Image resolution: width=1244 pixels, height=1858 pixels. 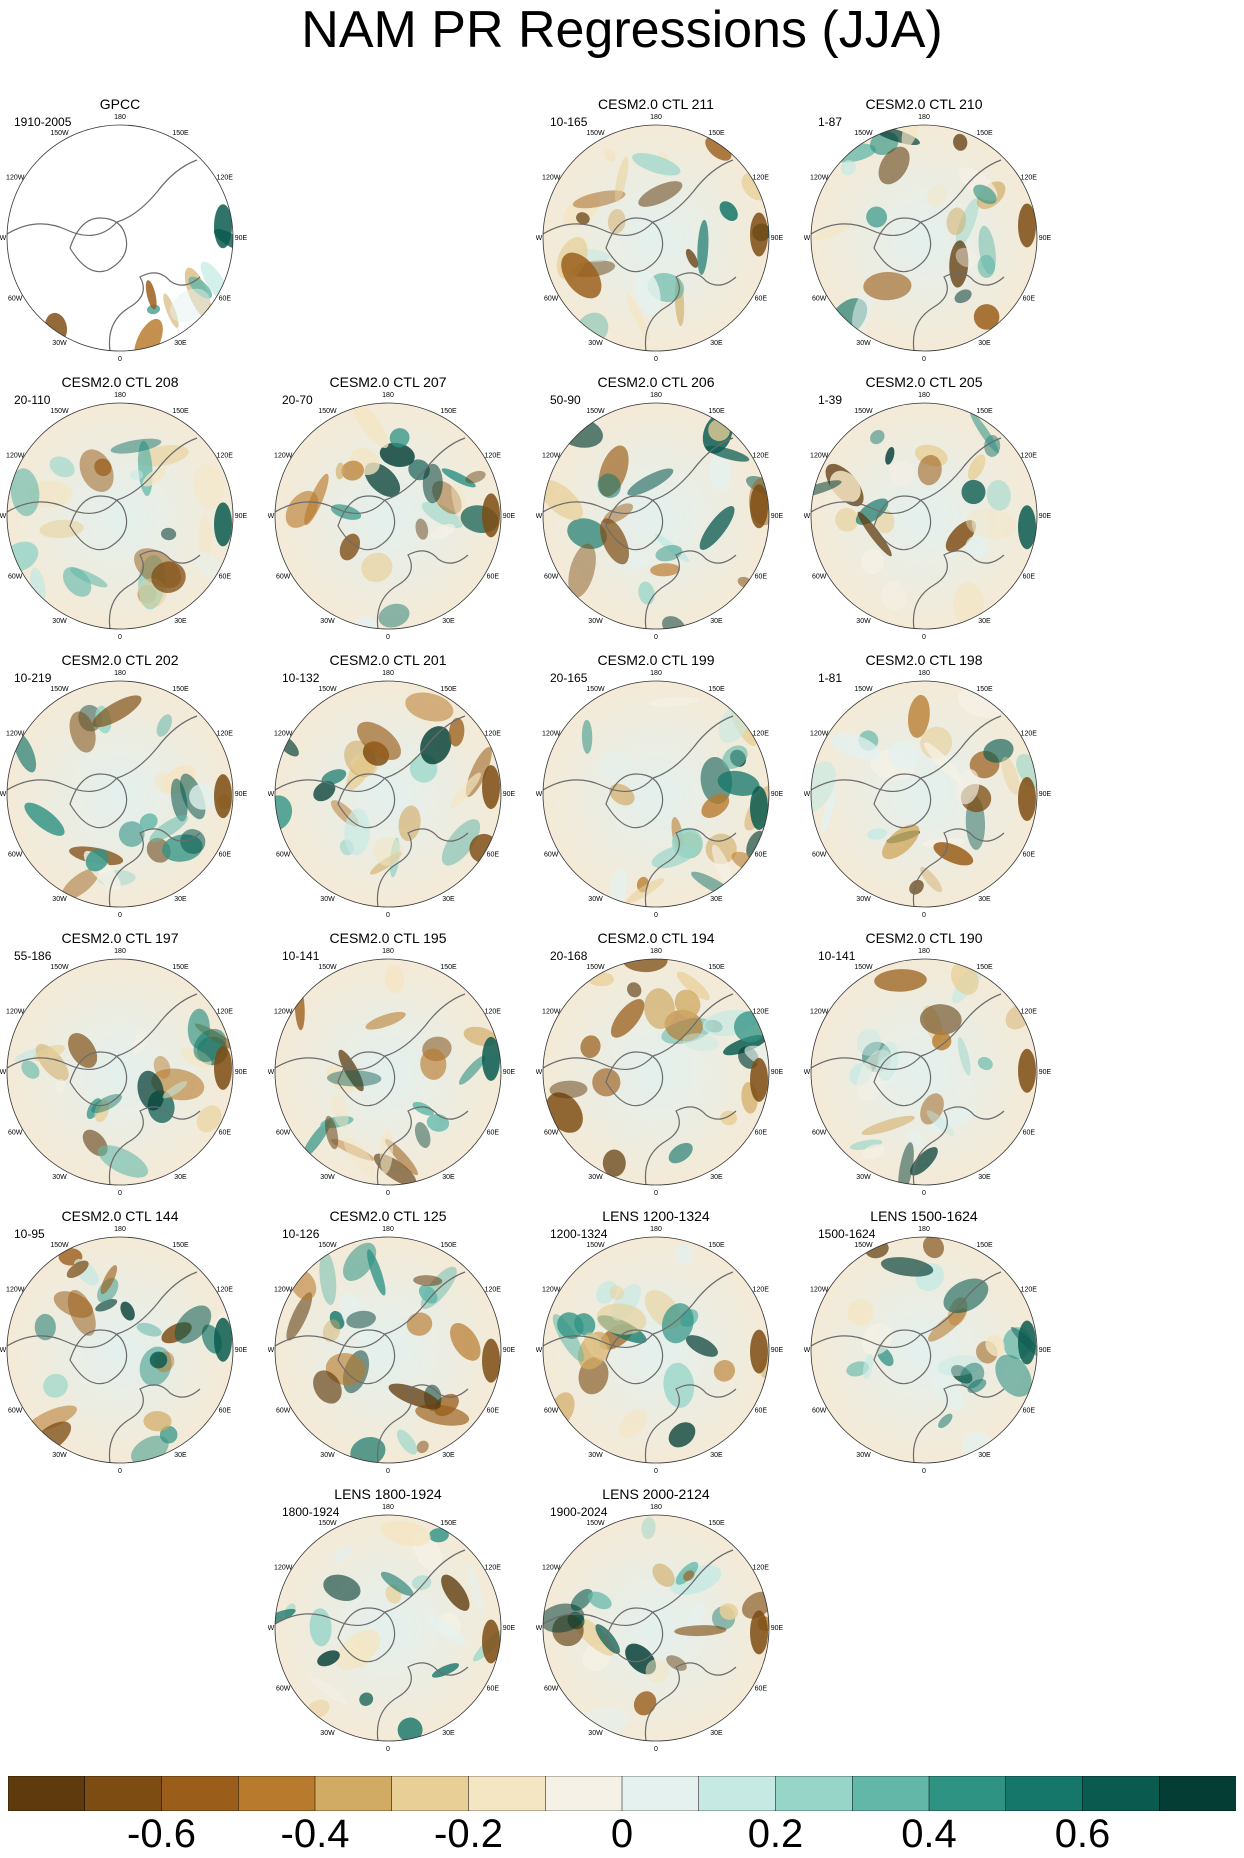 I want to click on panel-year-range: 20-70, so click(x=297, y=400).